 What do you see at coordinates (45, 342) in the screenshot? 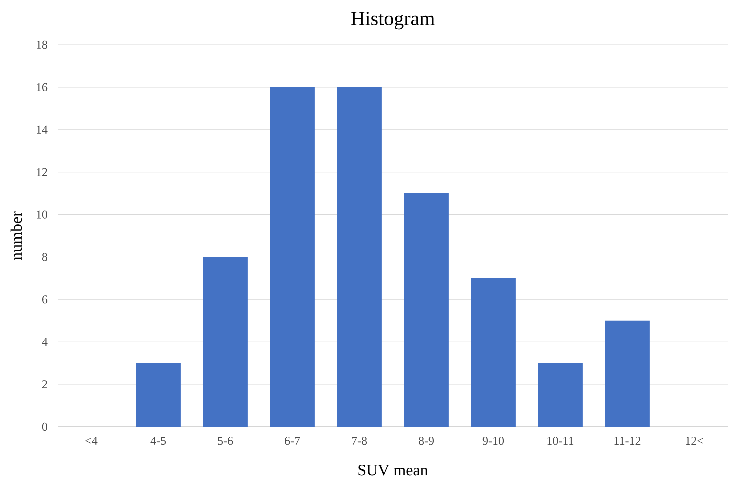
I see `y-tick-label: 4` at bounding box center [45, 342].